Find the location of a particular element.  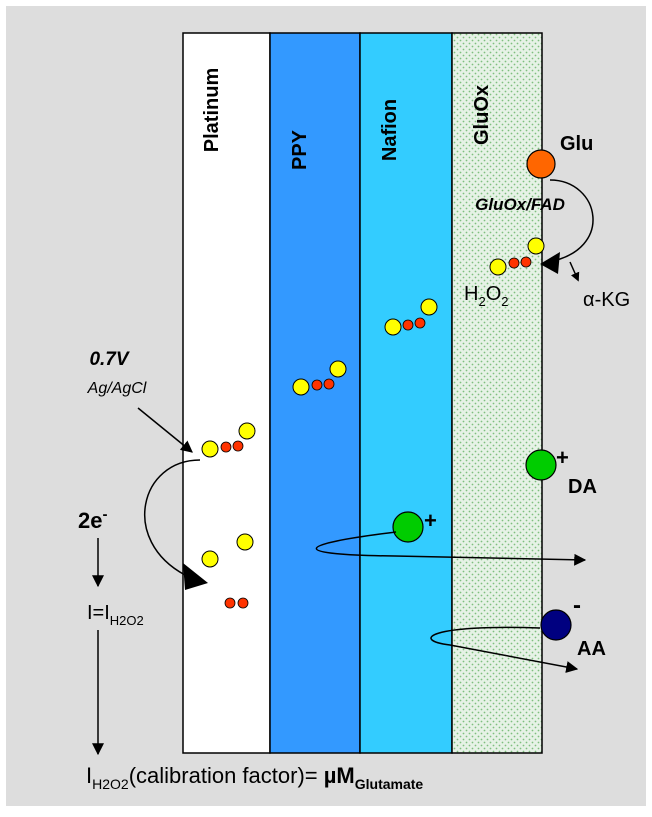

h2o2-molecule-ppy is located at coordinates (319, 378).